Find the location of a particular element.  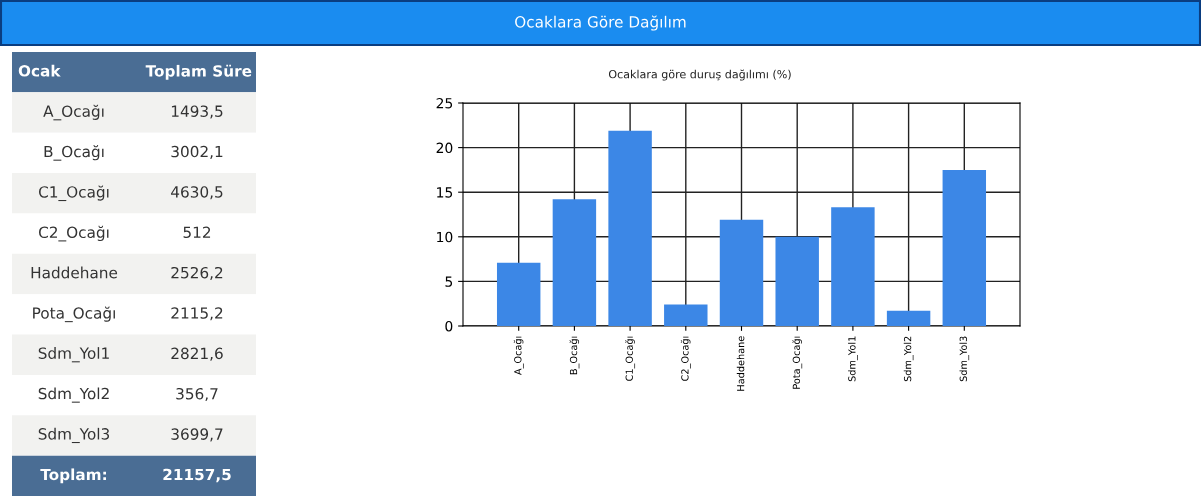

text: 356,7 is located at coordinates (197, 394).